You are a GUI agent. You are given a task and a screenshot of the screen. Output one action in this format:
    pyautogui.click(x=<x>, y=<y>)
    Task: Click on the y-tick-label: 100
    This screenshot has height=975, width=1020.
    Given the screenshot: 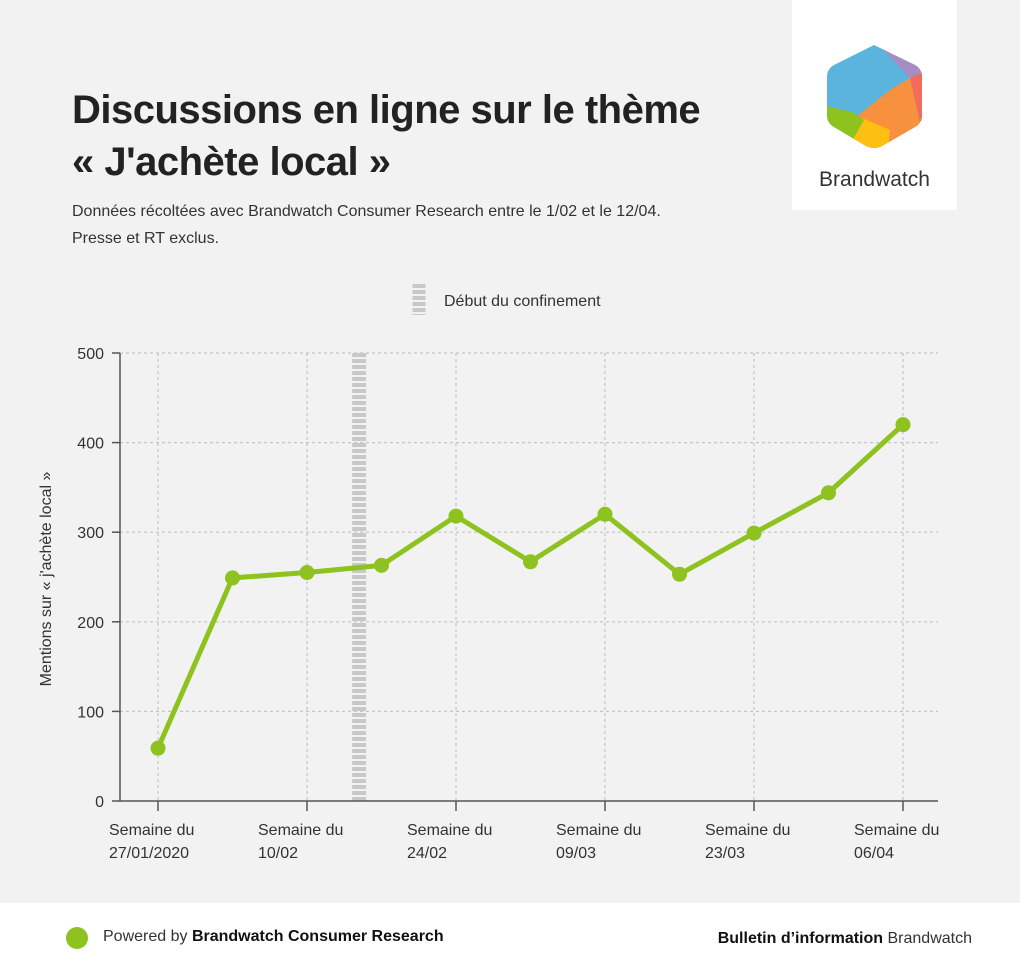 What is the action you would take?
    pyautogui.click(x=90, y=712)
    